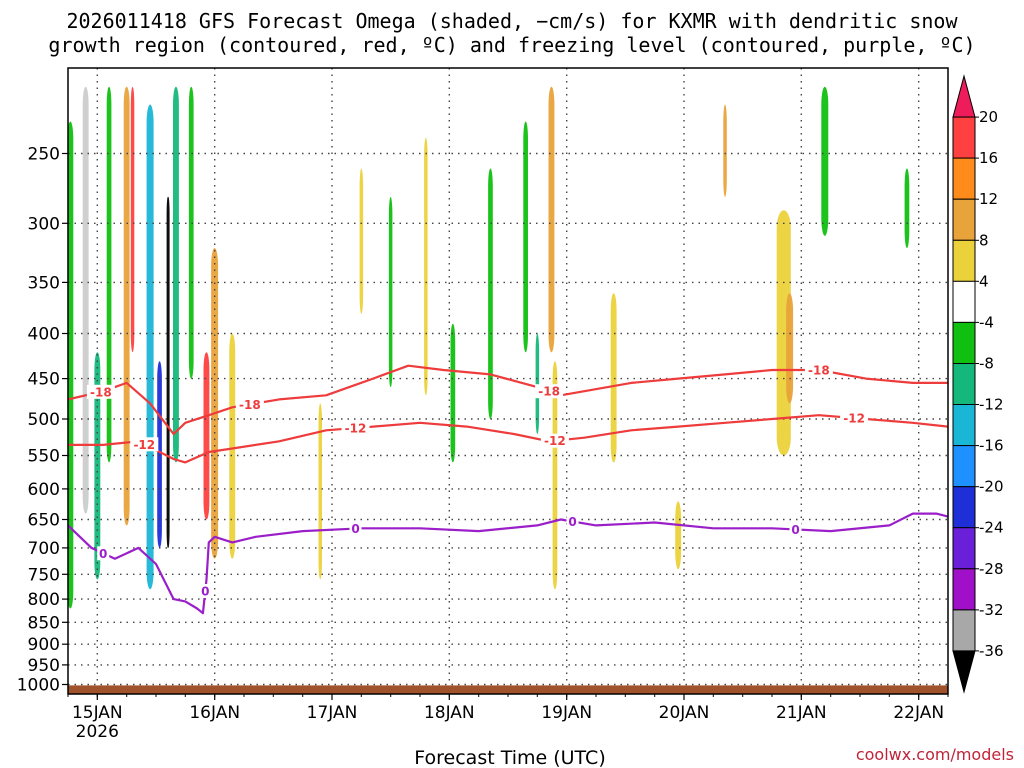  I want to click on colorbar-bottom-arrow, so click(964, 672).